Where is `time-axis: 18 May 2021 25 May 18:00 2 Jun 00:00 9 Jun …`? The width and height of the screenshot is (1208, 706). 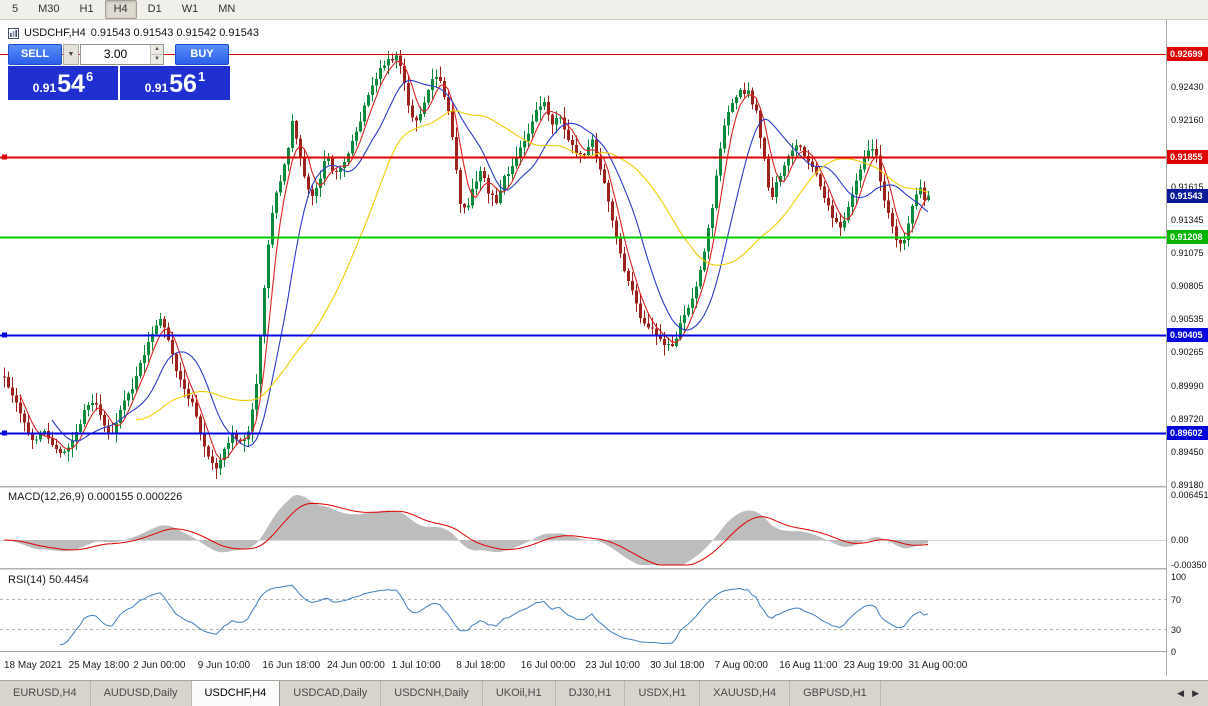 time-axis: 18 May 2021 25 May 18:00 2 Jun 00:00 9 Jun … is located at coordinates (583, 665).